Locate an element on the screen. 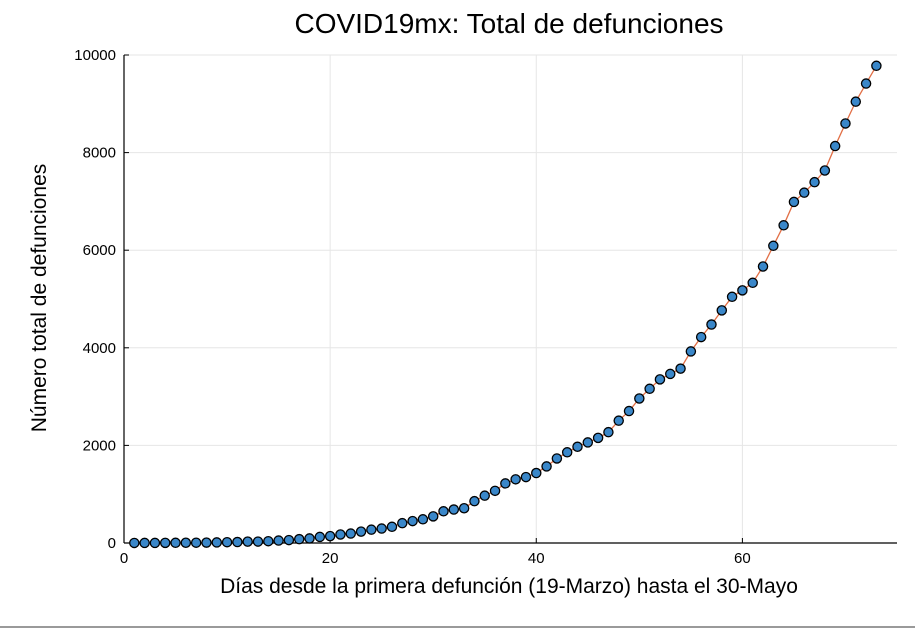 The height and width of the screenshot is (628, 915). y-tick-label: 6000 is located at coordinates (99, 250).